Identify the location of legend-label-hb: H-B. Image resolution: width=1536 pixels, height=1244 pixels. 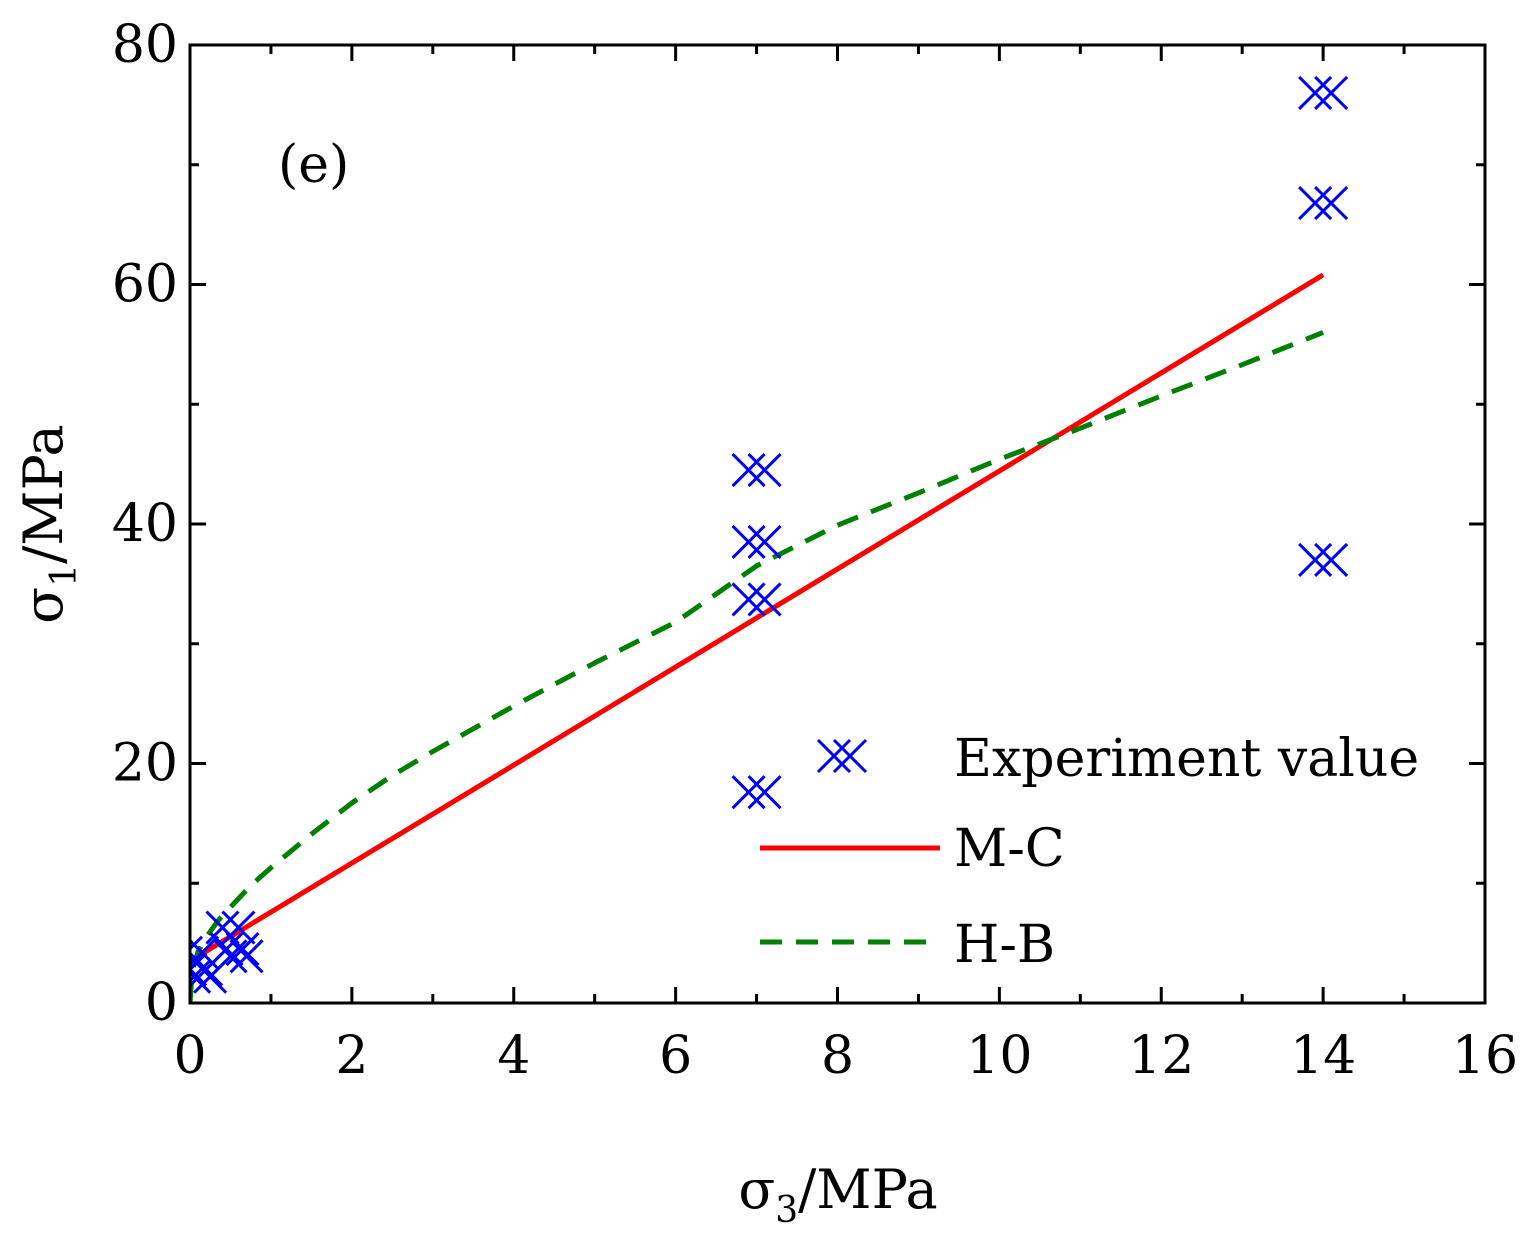
(1004, 945).